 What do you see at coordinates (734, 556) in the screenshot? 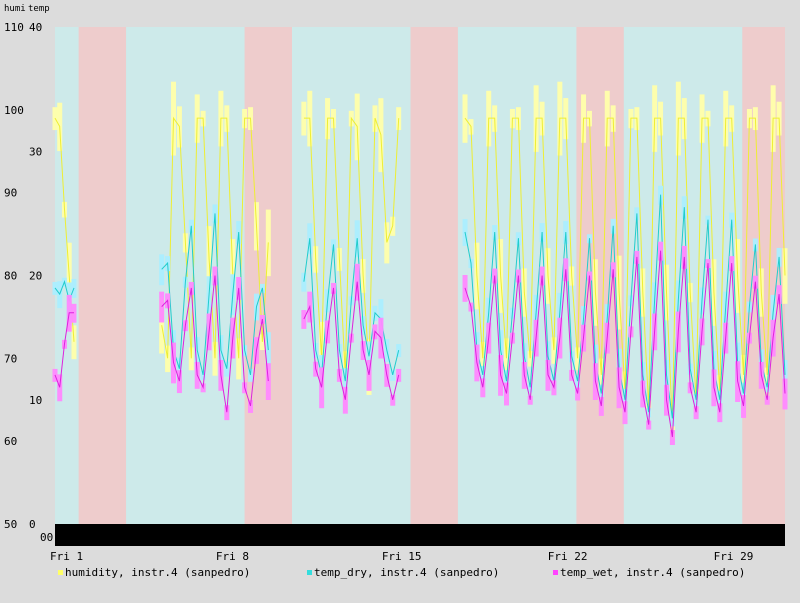
I see `x-tick-4: Fri 29` at bounding box center [734, 556].